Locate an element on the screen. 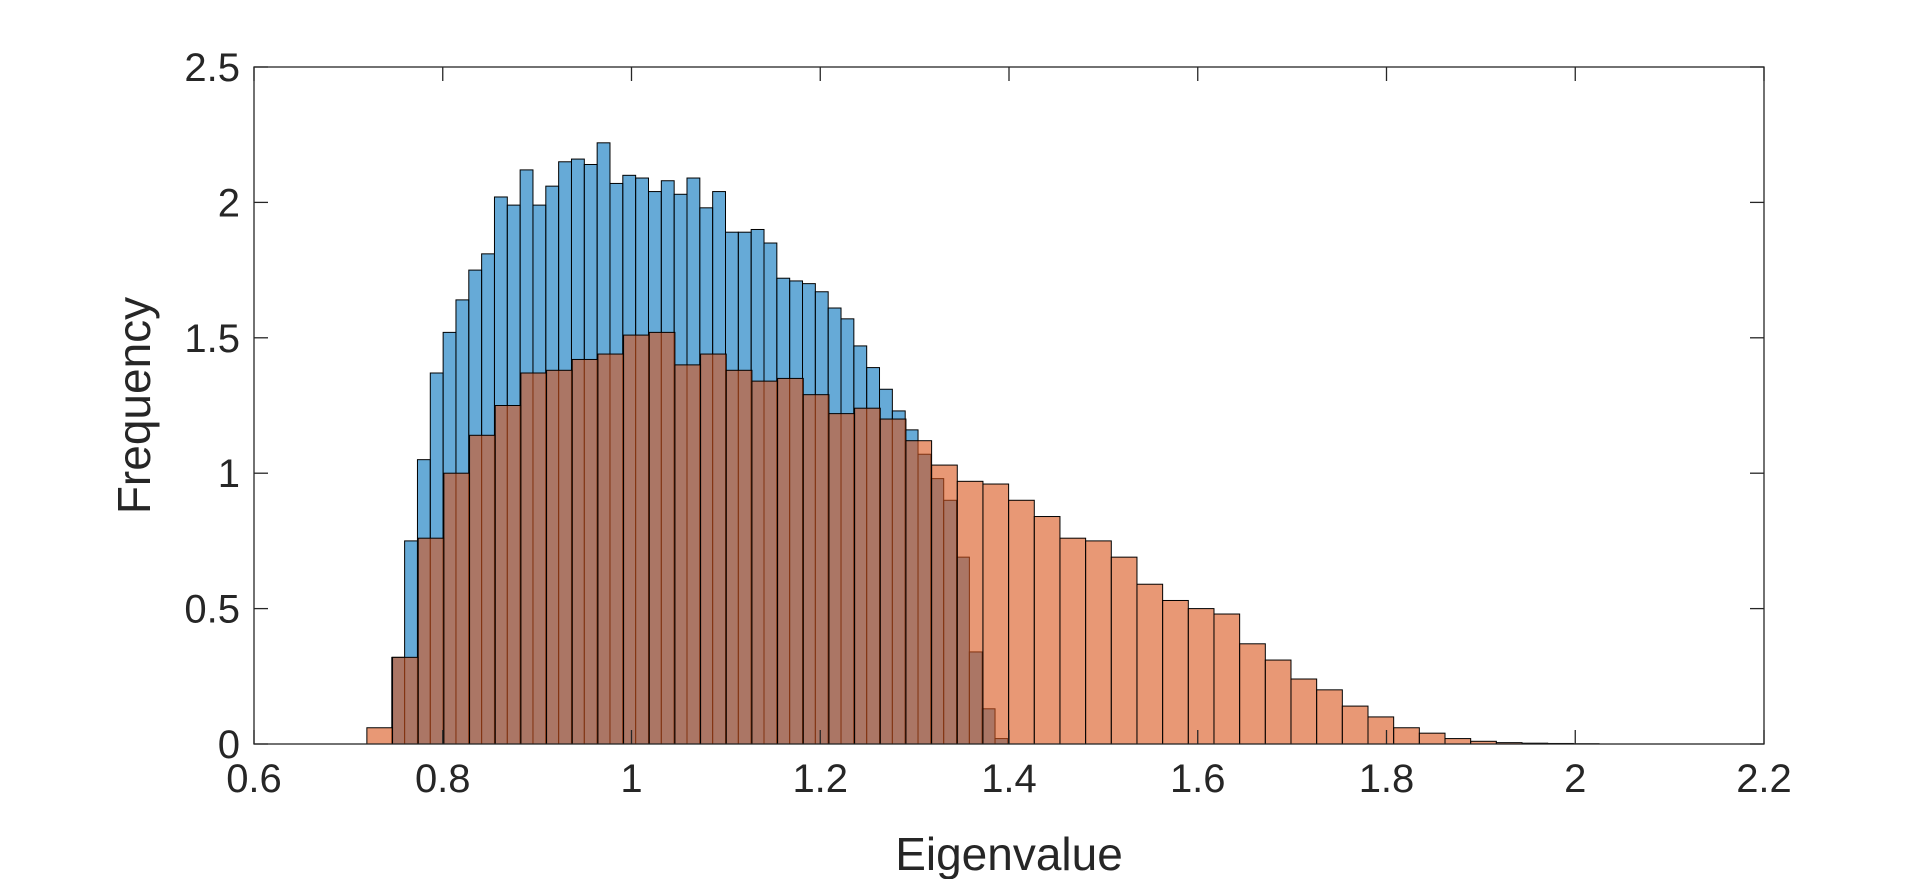 The height and width of the screenshot is (884, 1920). x-tick-label: 1 is located at coordinates (631, 779).